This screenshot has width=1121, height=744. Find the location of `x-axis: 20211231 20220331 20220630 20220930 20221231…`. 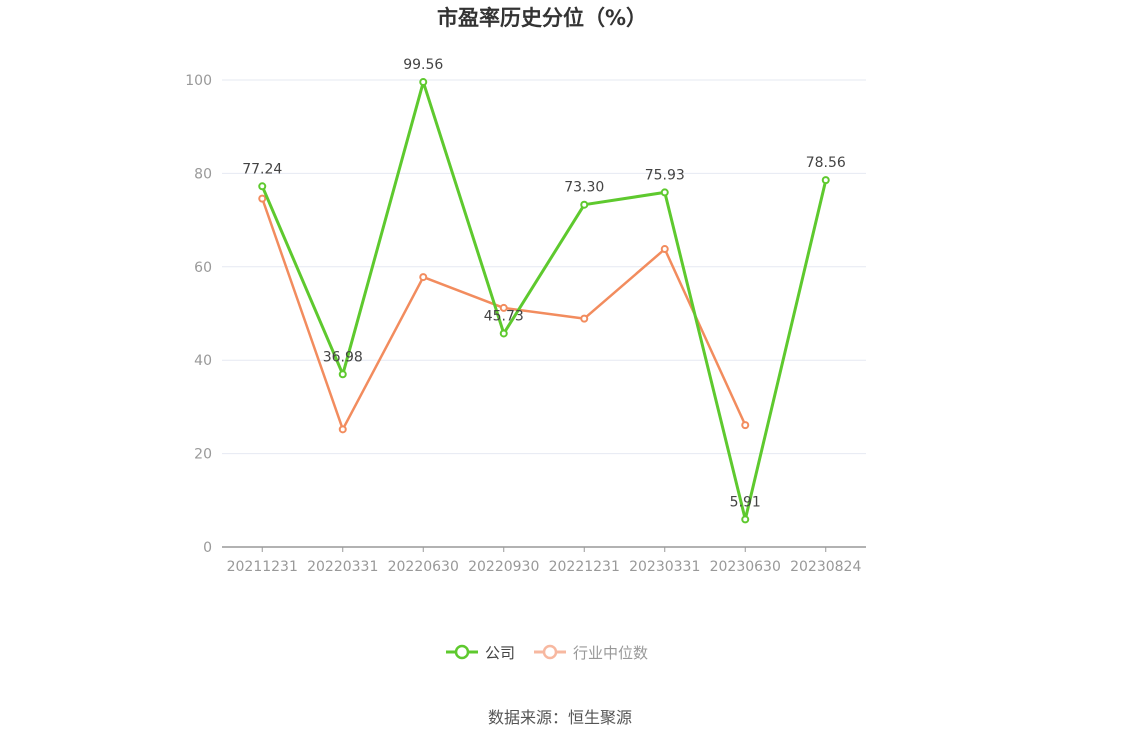

x-axis: 20211231 20220331 20220630 20220930 20221231… is located at coordinates (544, 560).